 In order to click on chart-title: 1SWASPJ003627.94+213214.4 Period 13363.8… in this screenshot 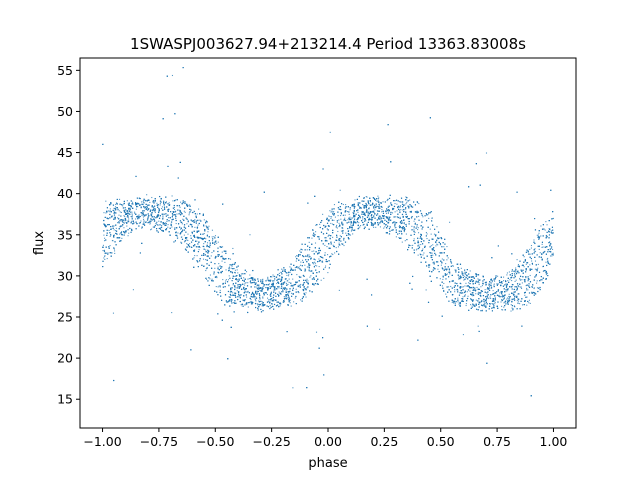, I will do `click(328, 44)`.